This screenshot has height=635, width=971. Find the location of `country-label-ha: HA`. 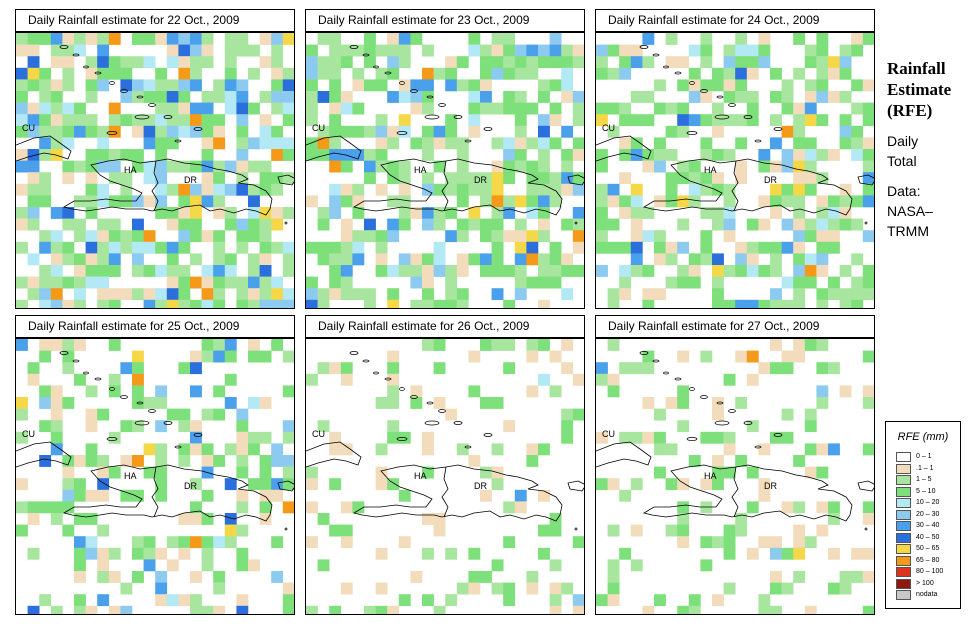

country-label-ha: HA is located at coordinates (710, 476).